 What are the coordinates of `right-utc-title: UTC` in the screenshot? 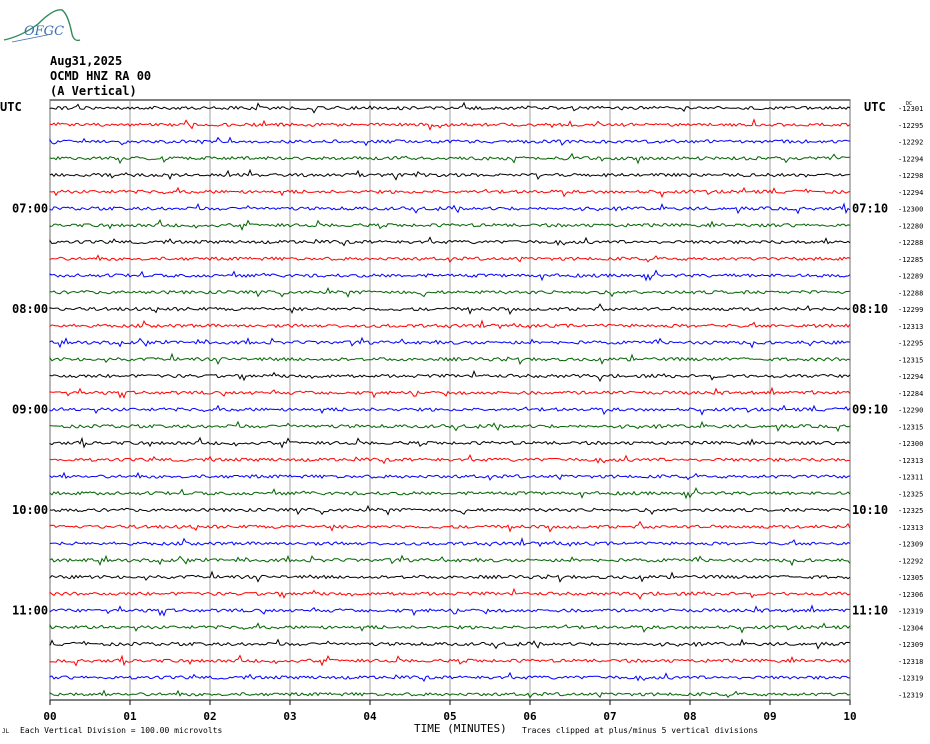 It's located at (875, 107).